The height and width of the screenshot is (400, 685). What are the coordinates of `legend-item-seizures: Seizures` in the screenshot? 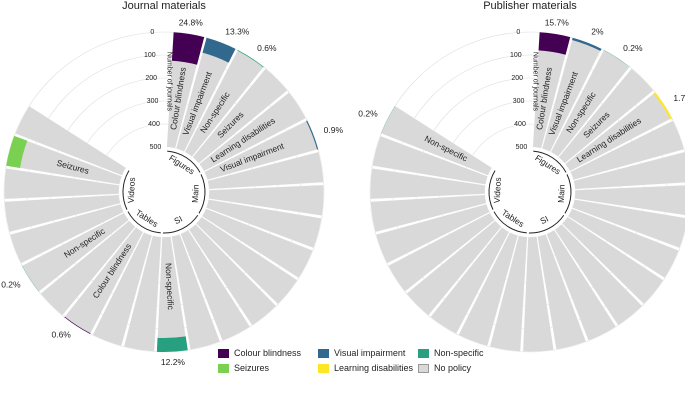 It's located at (243, 368).